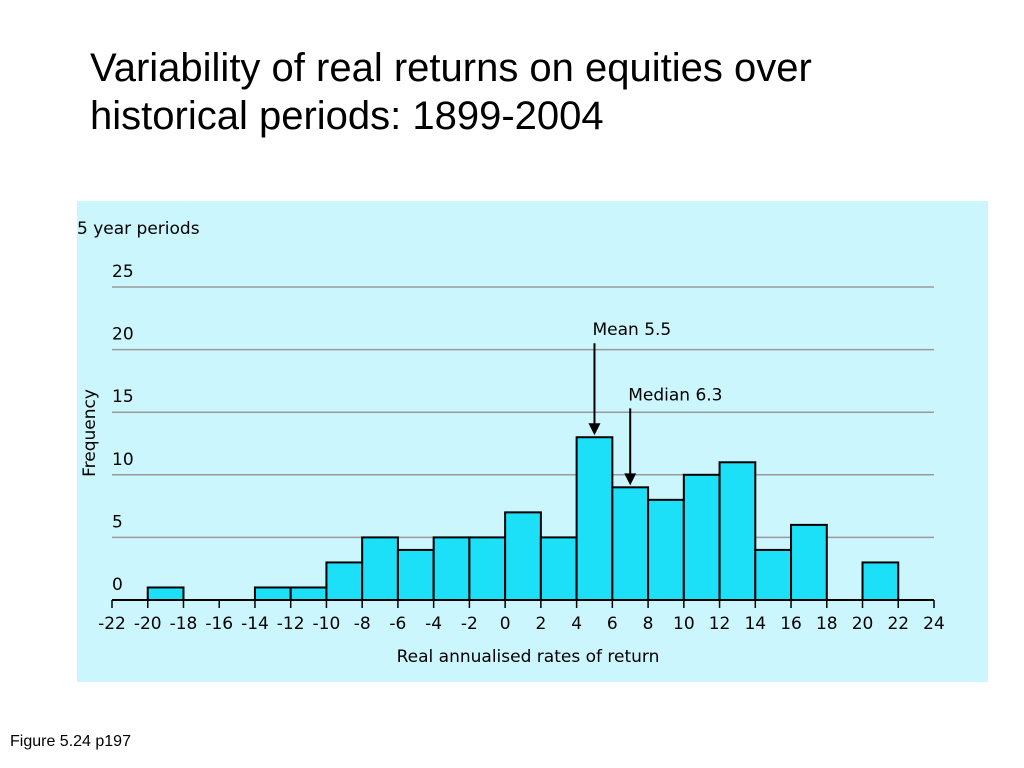  Describe the element at coordinates (138, 229) in the screenshot. I see `corner-label: 5 year periods` at that location.